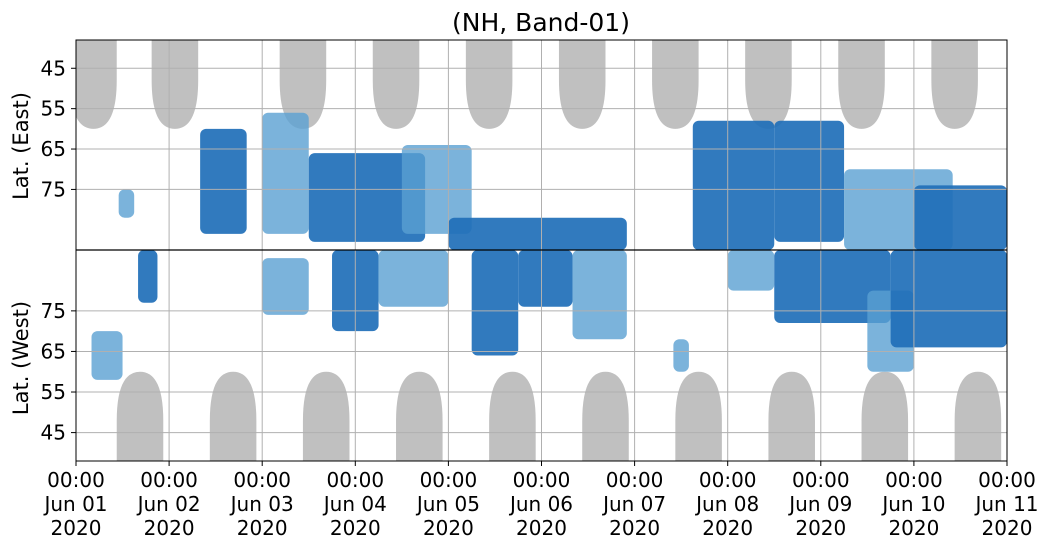 This screenshot has height=556, width=1051. I want to click on x-tick-label-line: Jun 11, so click(1005, 504).